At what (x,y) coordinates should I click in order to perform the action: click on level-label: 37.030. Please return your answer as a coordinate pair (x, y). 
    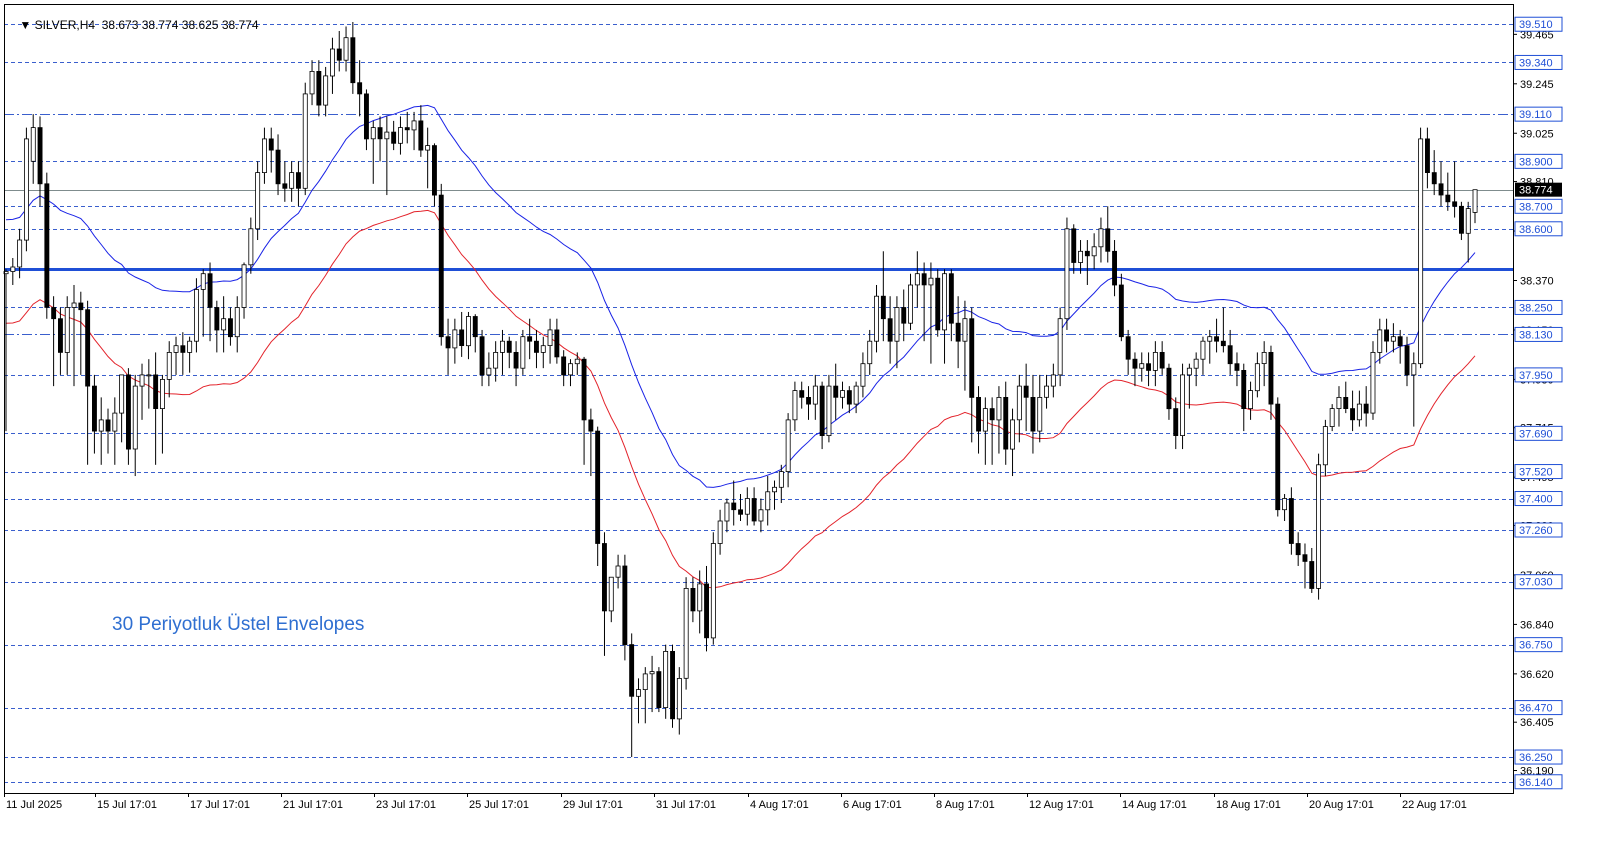
    Looking at the image, I should click on (1536, 583).